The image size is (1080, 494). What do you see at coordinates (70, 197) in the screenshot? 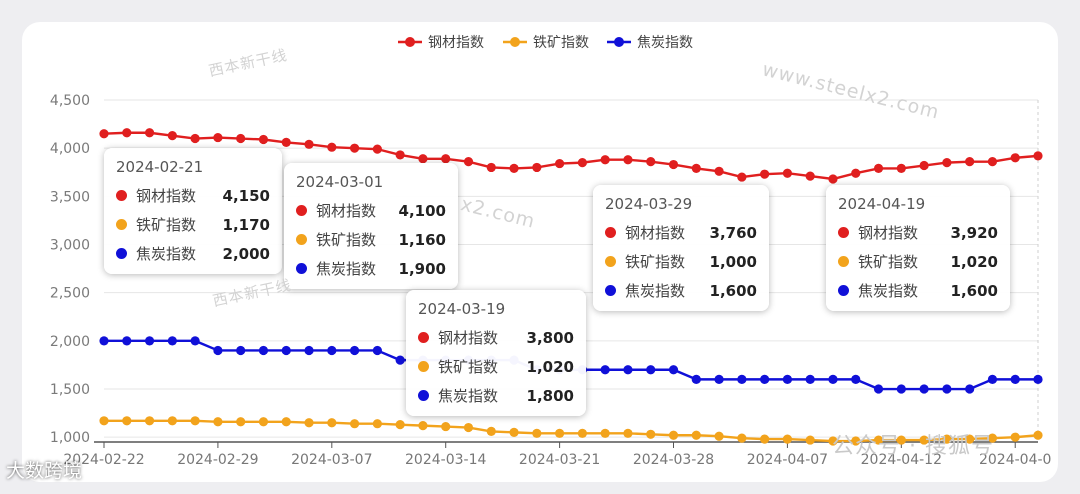
I see `y-tick-label: 3,500` at bounding box center [70, 197].